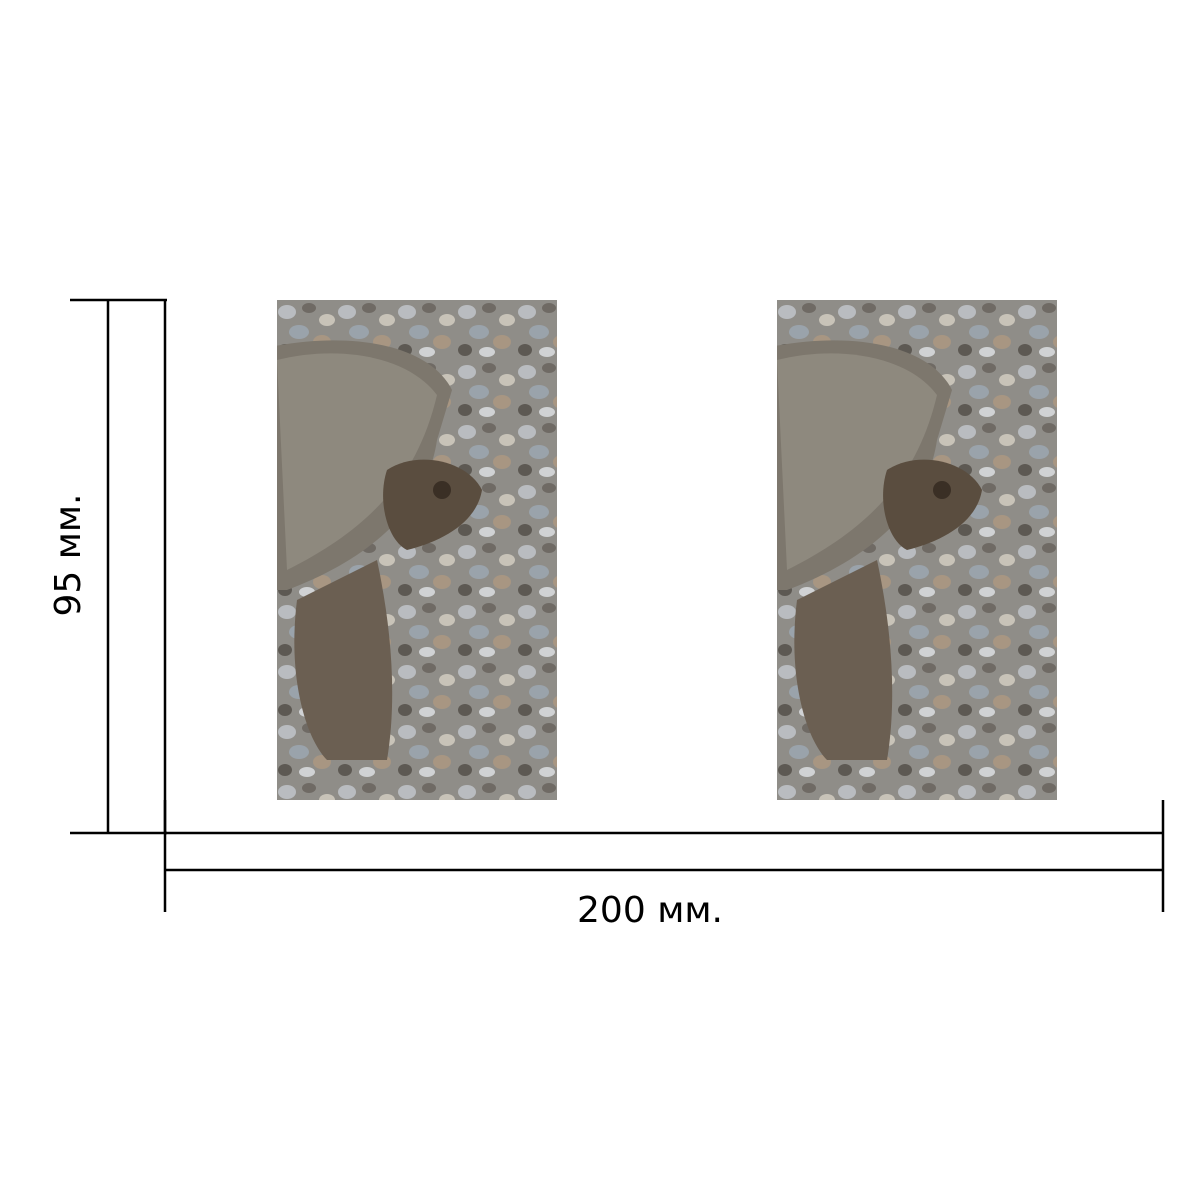  Describe the element at coordinates (650, 910) in the screenshot. I see `width-label: 200 мм.` at that location.